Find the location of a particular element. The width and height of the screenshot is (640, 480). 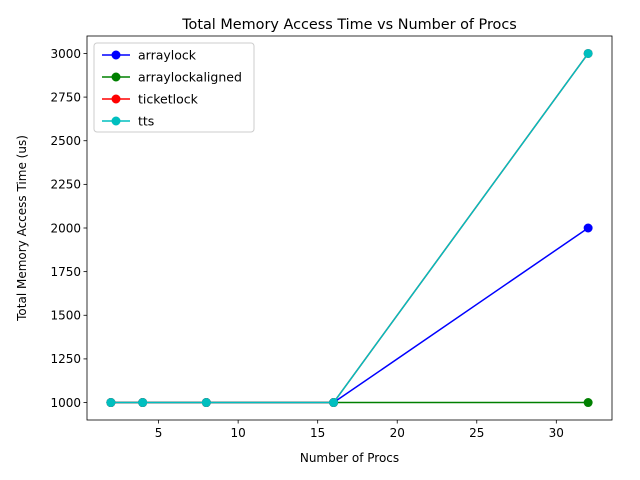

y-tick-label: 1250 is located at coordinates (65, 359).